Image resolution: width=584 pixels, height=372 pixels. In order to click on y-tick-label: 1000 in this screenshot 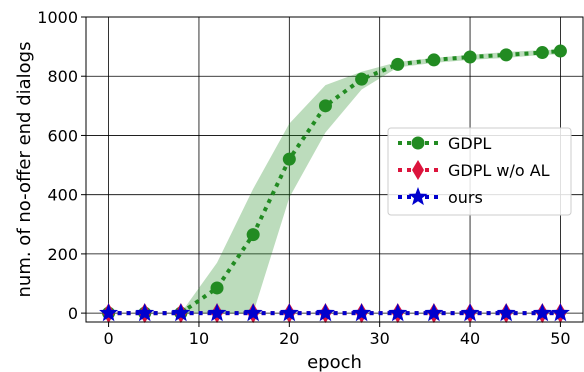, I will do `click(57, 17)`.